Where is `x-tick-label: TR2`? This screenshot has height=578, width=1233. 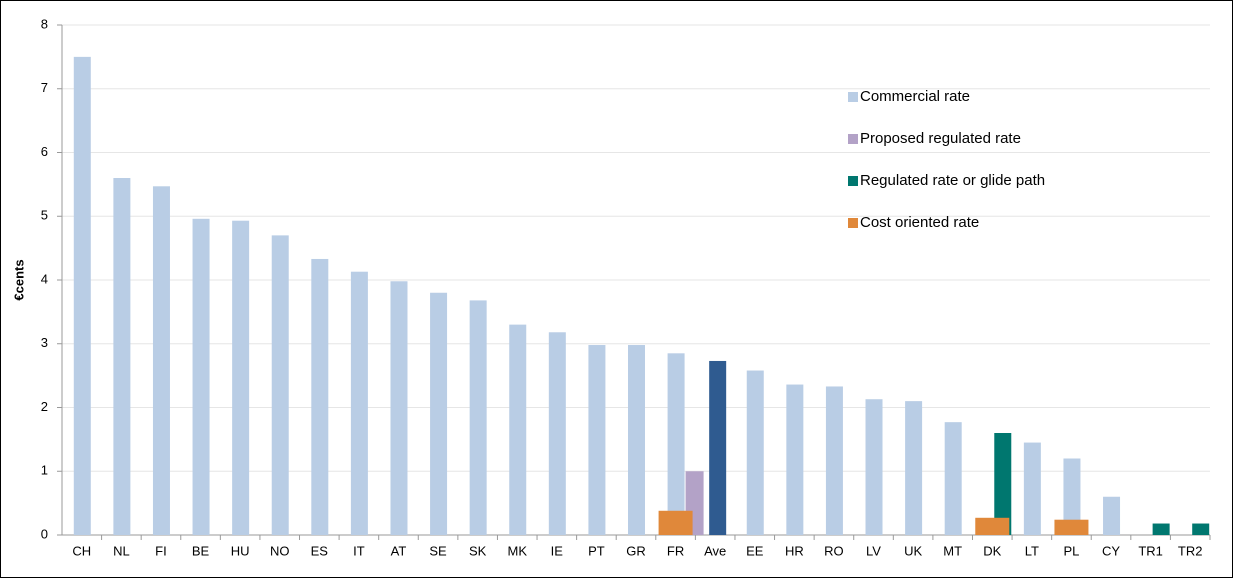 x-tick-label: TR2 is located at coordinates (1190, 550).